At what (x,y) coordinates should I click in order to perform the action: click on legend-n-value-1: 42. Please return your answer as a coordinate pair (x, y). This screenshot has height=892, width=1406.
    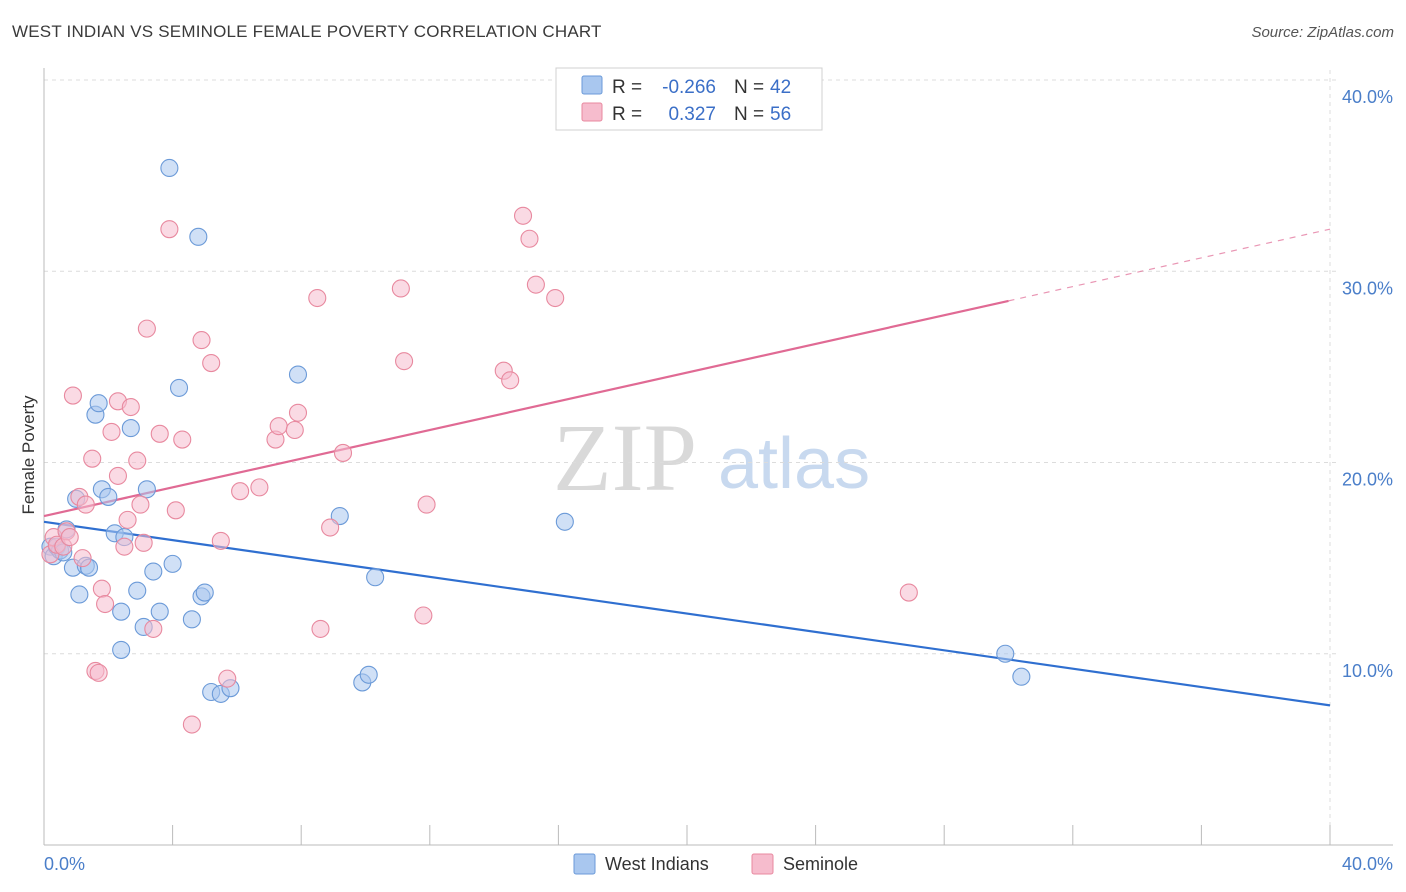
    Looking at the image, I should click on (780, 87).